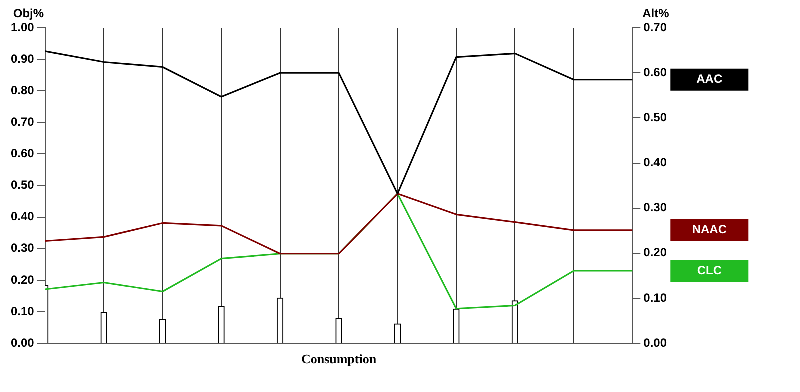 The width and height of the screenshot is (800, 392). I want to click on y-tick-label: 0.00, so click(22, 343).